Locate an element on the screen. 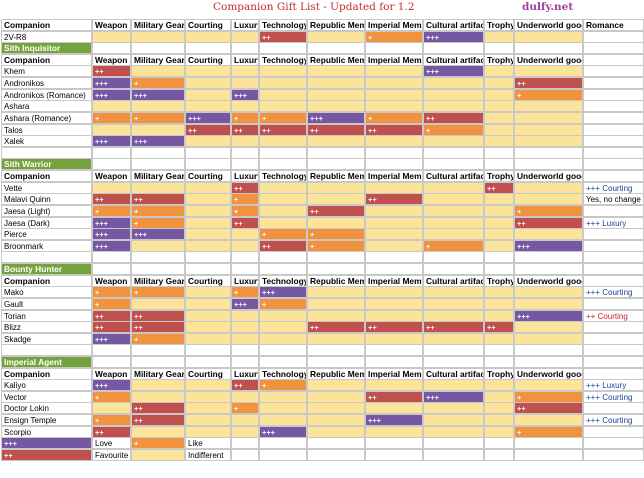 This screenshot has height=478, width=644. column-header: Military Gear is located at coordinates (158, 176).